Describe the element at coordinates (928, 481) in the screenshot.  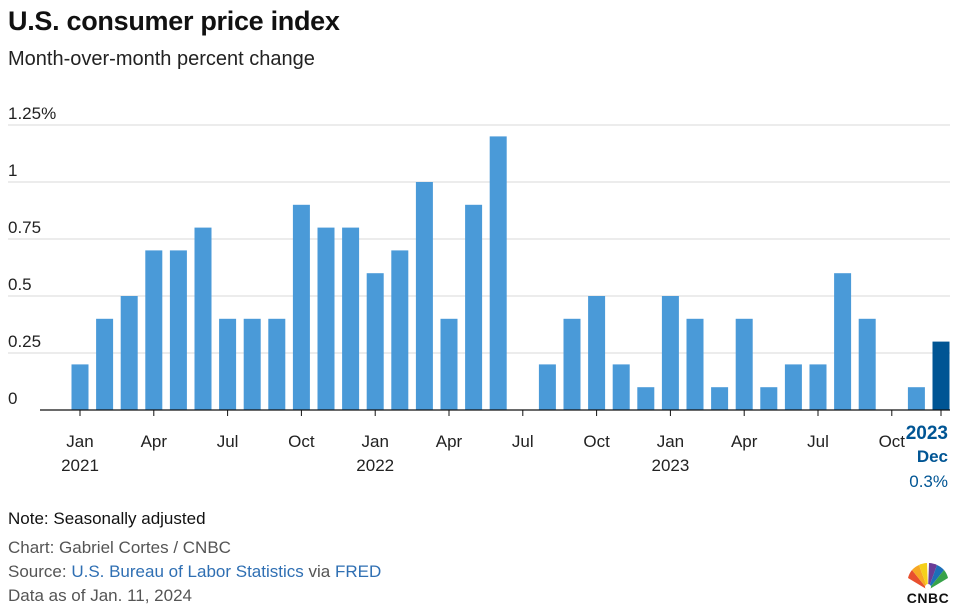
I see `highlight-value: 0.3%` at that location.